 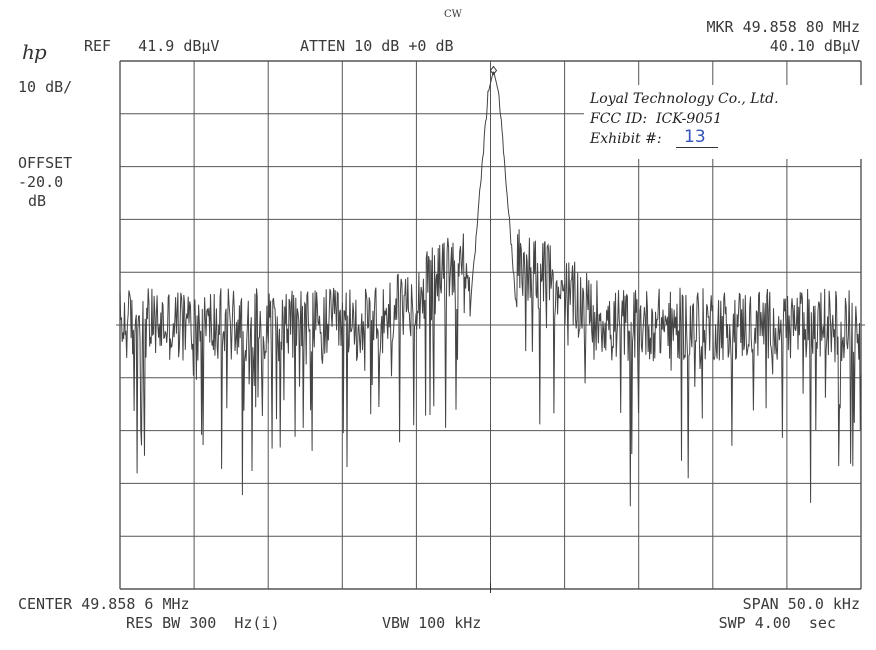 I want to click on stamp-exhibit-number: 13, so click(x=695, y=137).